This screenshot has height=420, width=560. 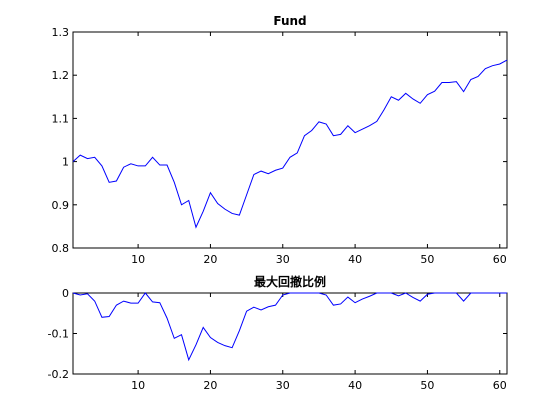 I want to click on fund-x-tick-label: 50, so click(x=427, y=259).